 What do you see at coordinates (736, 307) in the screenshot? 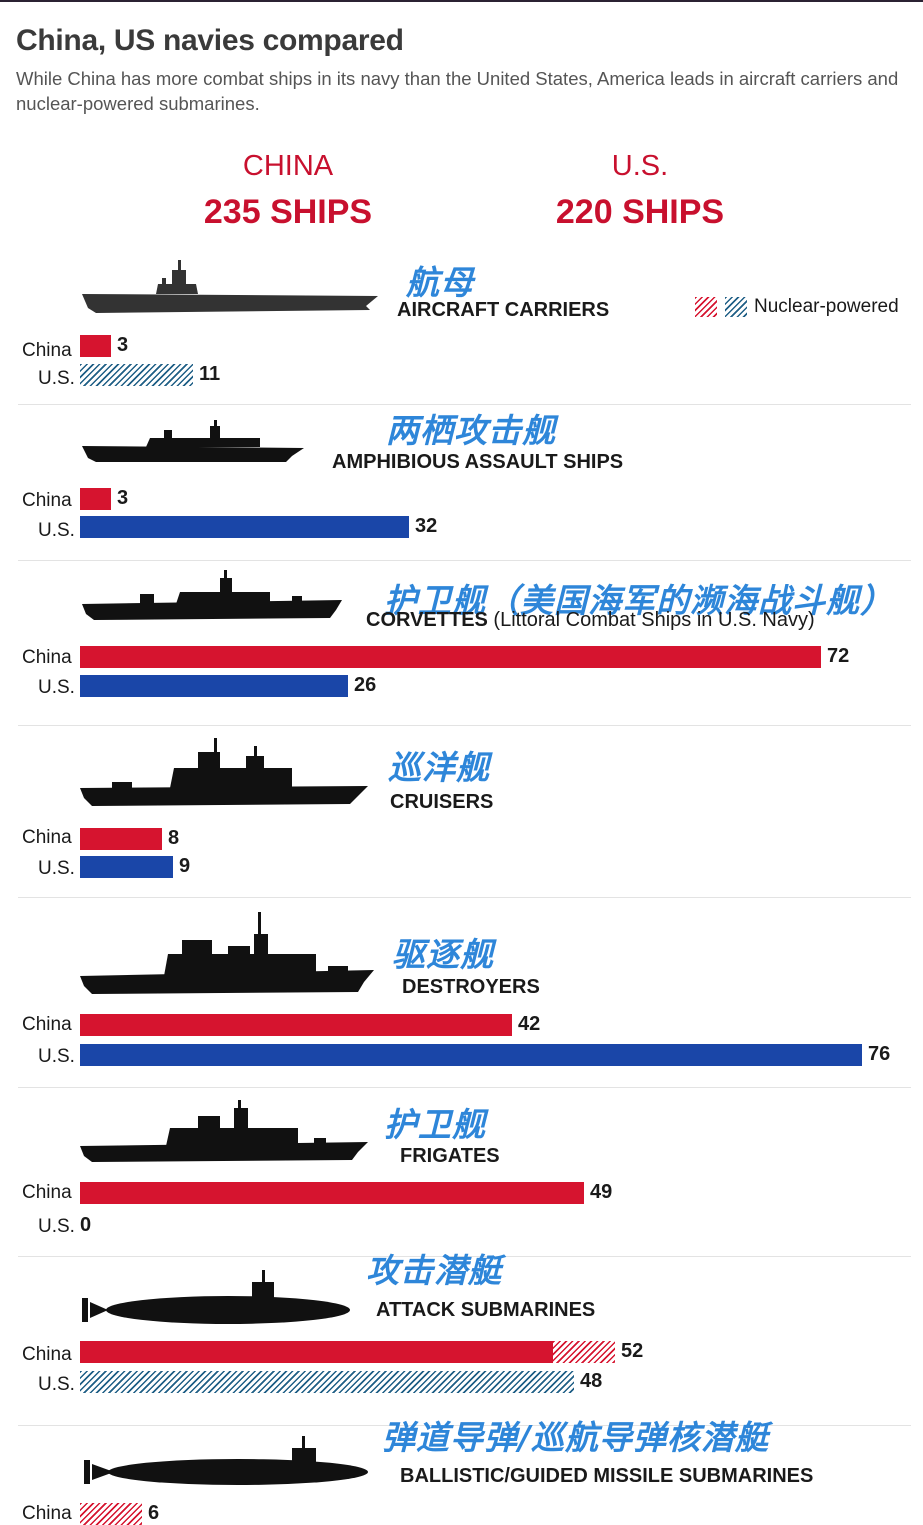
I see `legend-swatch-us-nuclear` at bounding box center [736, 307].